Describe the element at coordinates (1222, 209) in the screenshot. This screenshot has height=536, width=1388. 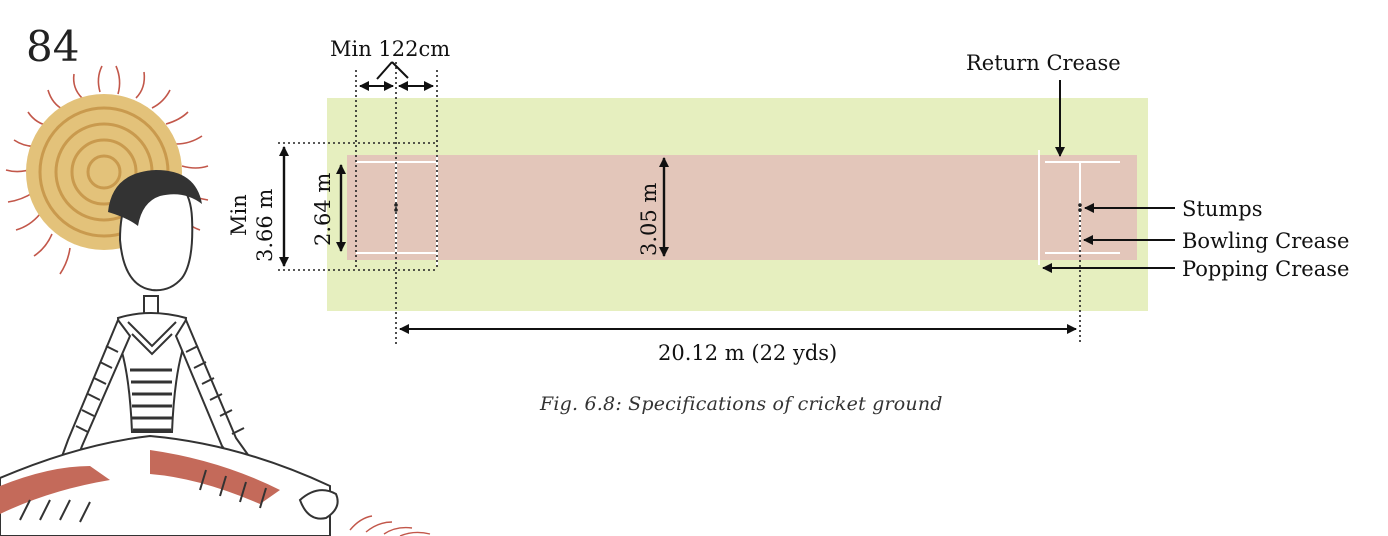
I see `label-stumps: Stumps` at that location.